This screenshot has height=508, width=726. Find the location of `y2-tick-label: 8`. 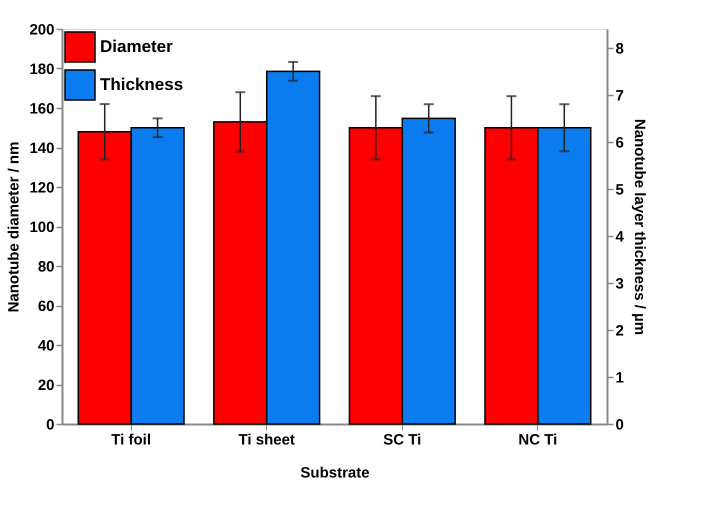

y2-tick-label: 8 is located at coordinates (620, 49).